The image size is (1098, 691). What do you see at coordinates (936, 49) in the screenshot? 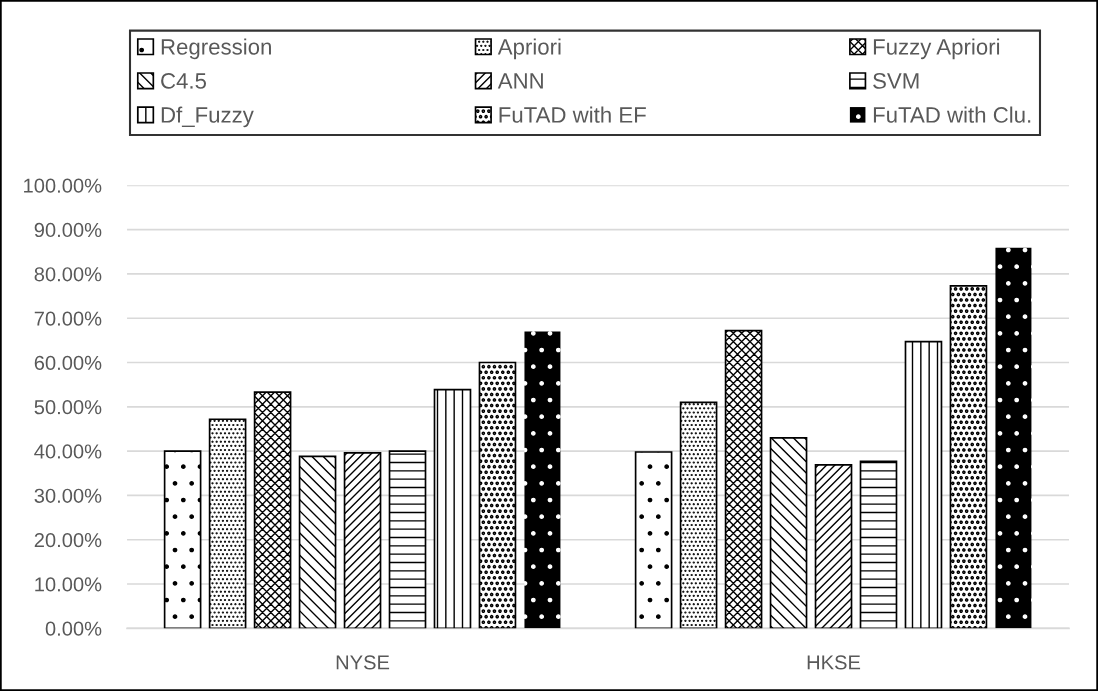
I see `legend-label: Fuzzy Apriori` at bounding box center [936, 49].